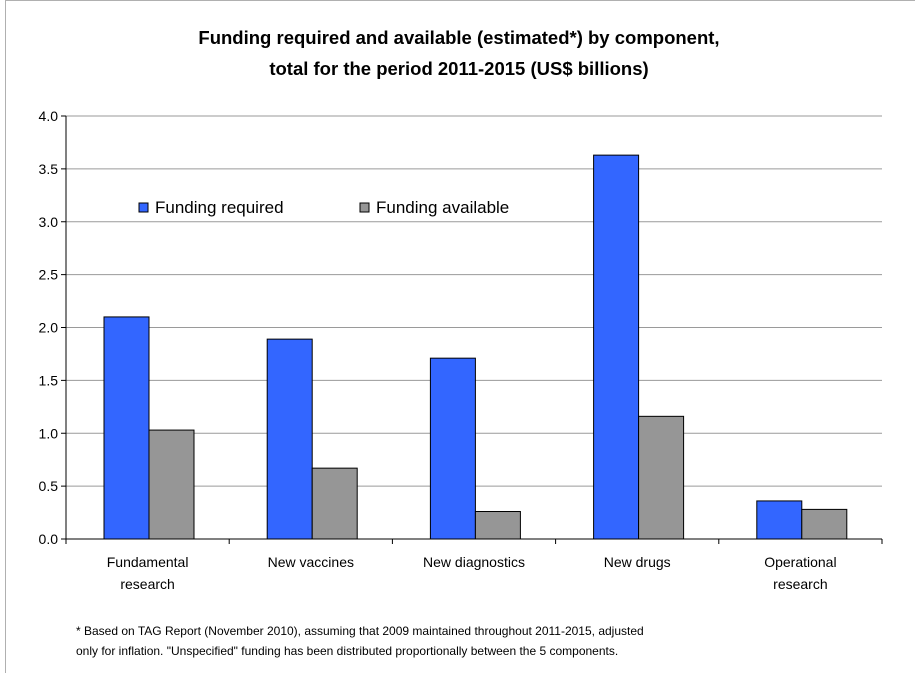  I want to click on legend: Funding required Funding available, so click(323, 207).